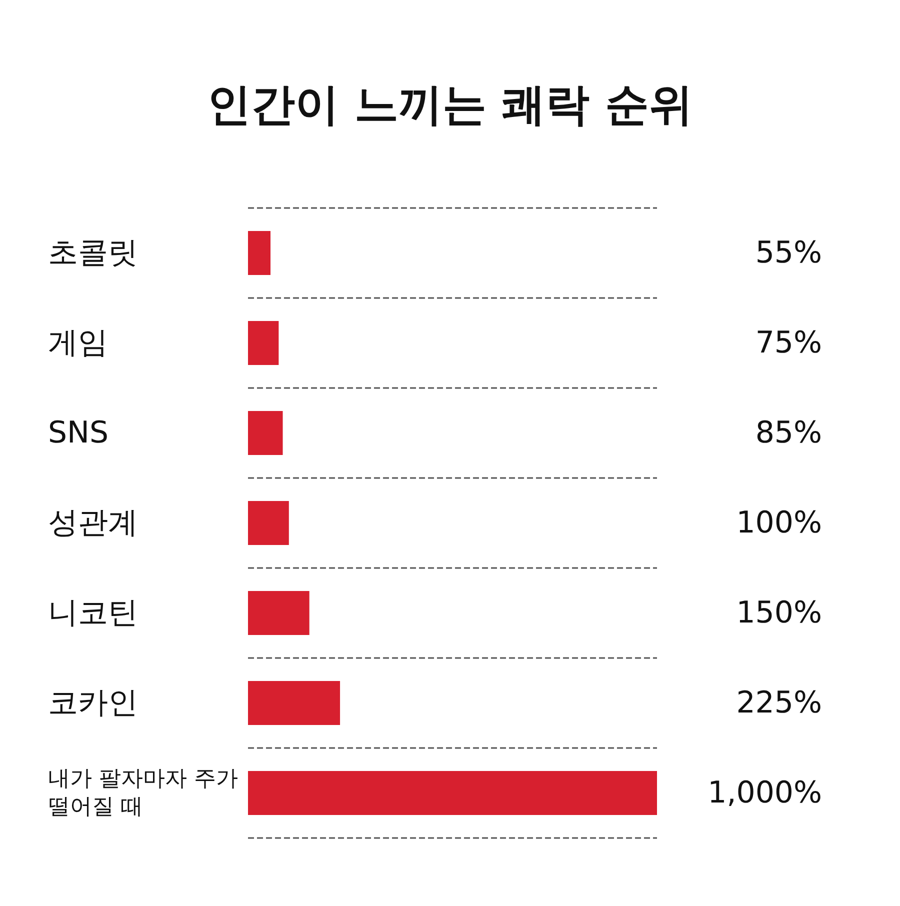  I want to click on y-tick-label: 게임, so click(78, 343).